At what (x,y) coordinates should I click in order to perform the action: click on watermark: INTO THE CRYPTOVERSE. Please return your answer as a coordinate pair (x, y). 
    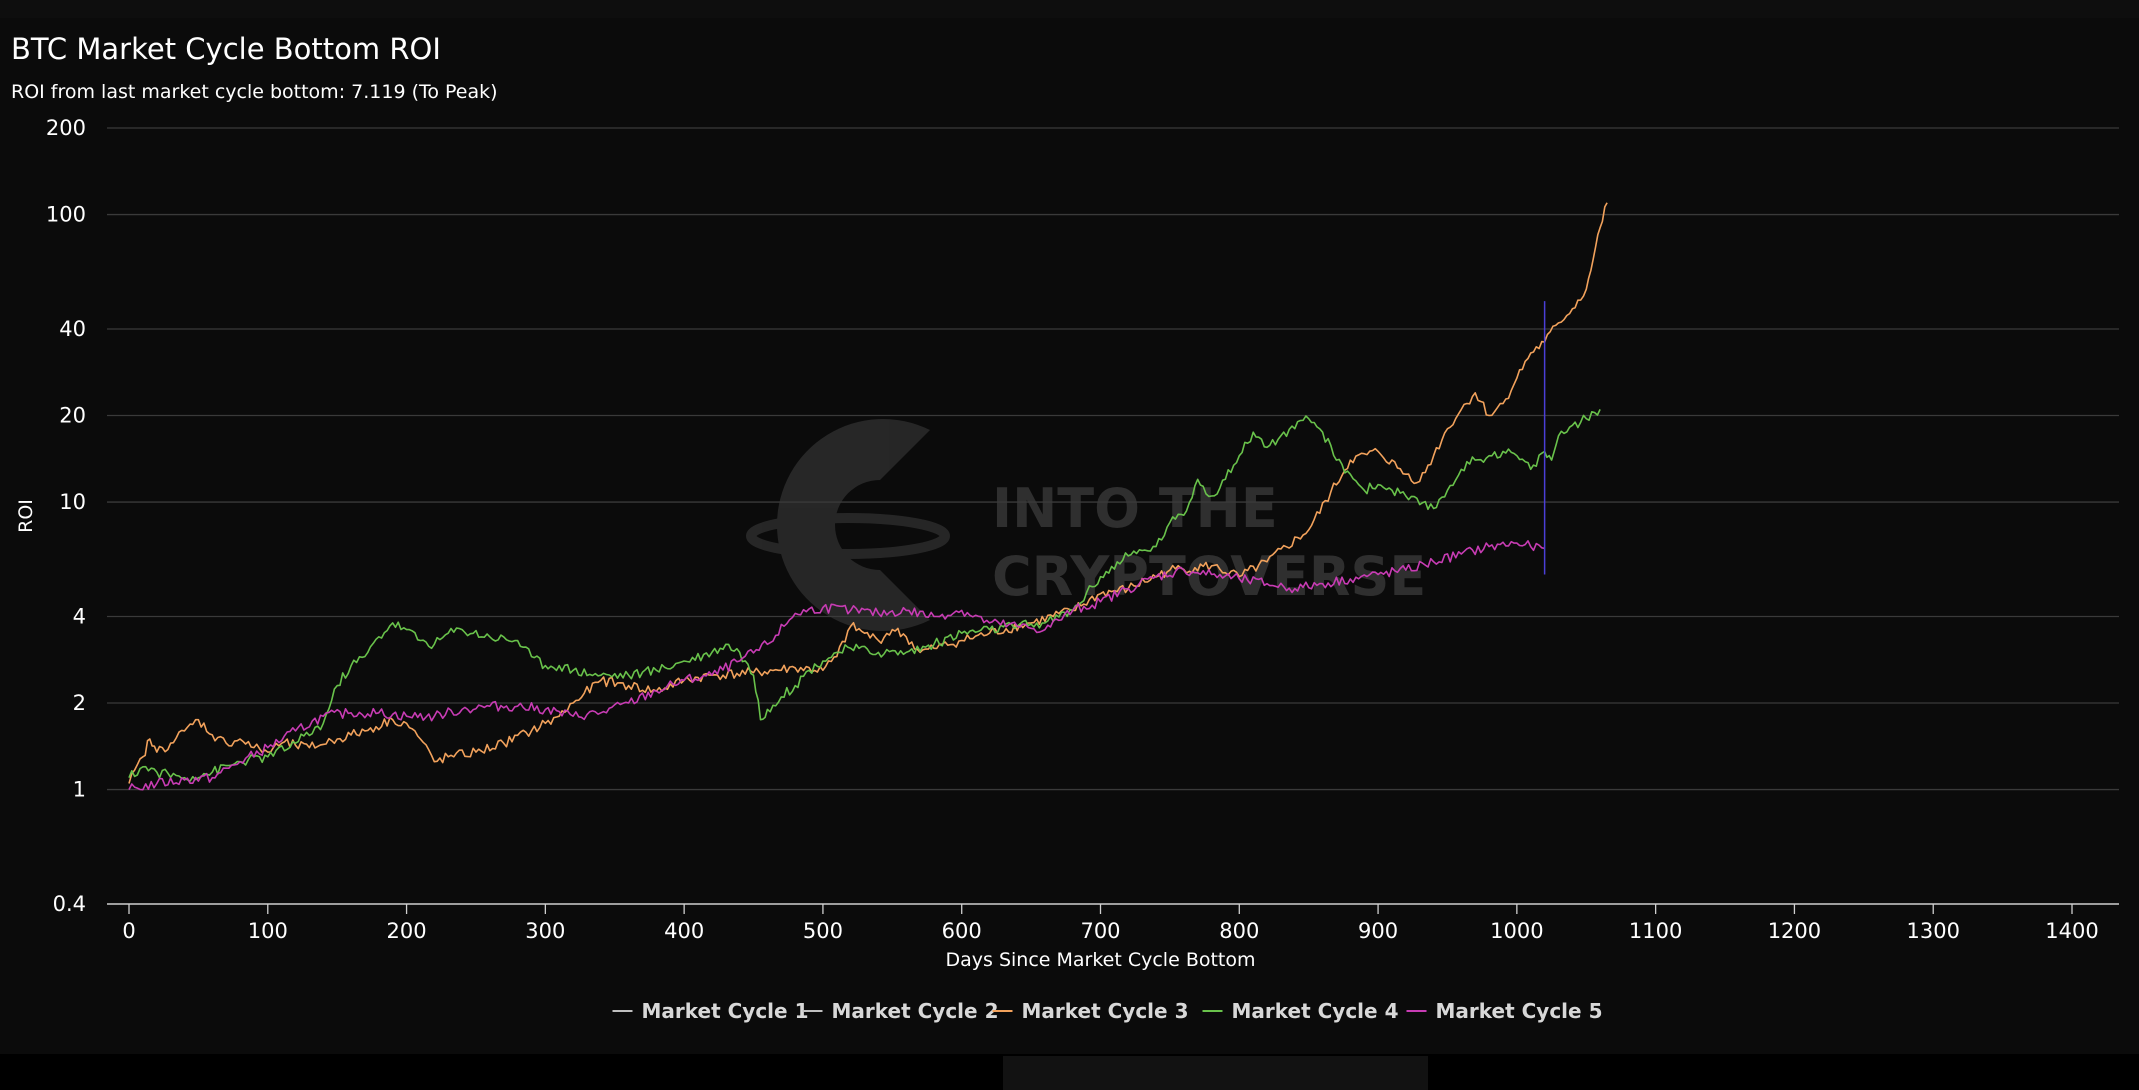
    Looking at the image, I should click on (1086, 525).